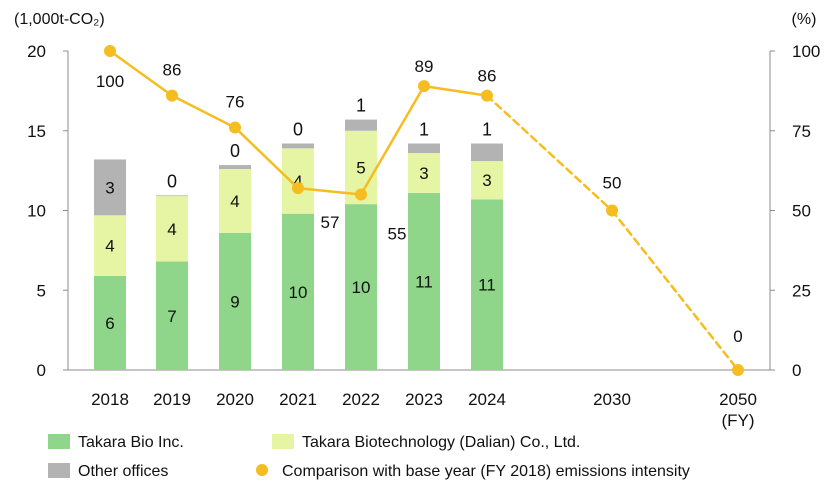 Image resolution: width=835 pixels, height=496 pixels. What do you see at coordinates (36, 131) in the screenshot?
I see `y-tick-label: 15` at bounding box center [36, 131].